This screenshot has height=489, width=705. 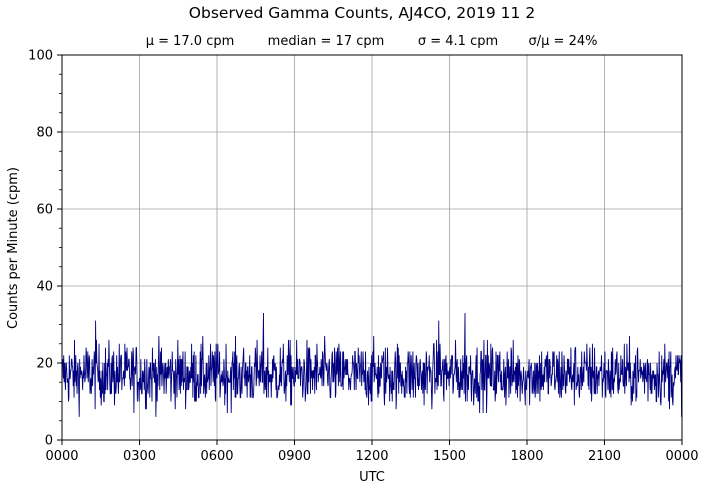 What do you see at coordinates (139, 456) in the screenshot?
I see `x-tick-label: 0300` at bounding box center [139, 456].